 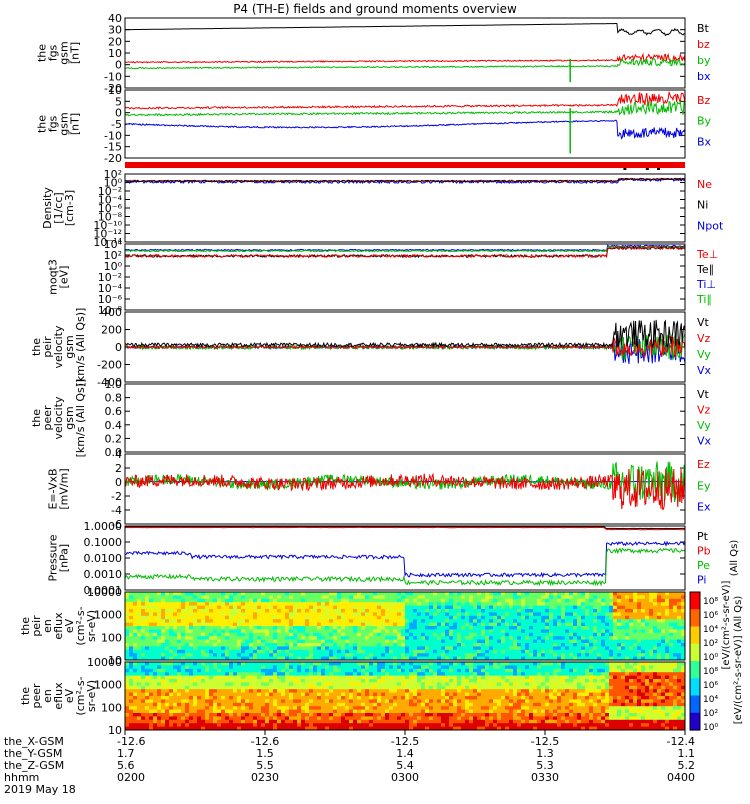 What do you see at coordinates (111, 637) in the screenshot?
I see `y-tick-label: 100` at bounding box center [111, 637].